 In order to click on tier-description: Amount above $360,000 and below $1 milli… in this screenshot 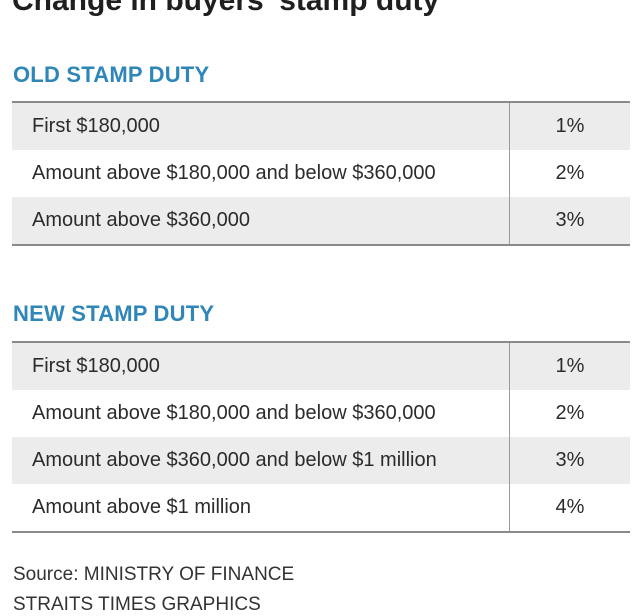, I will do `click(234, 460)`.